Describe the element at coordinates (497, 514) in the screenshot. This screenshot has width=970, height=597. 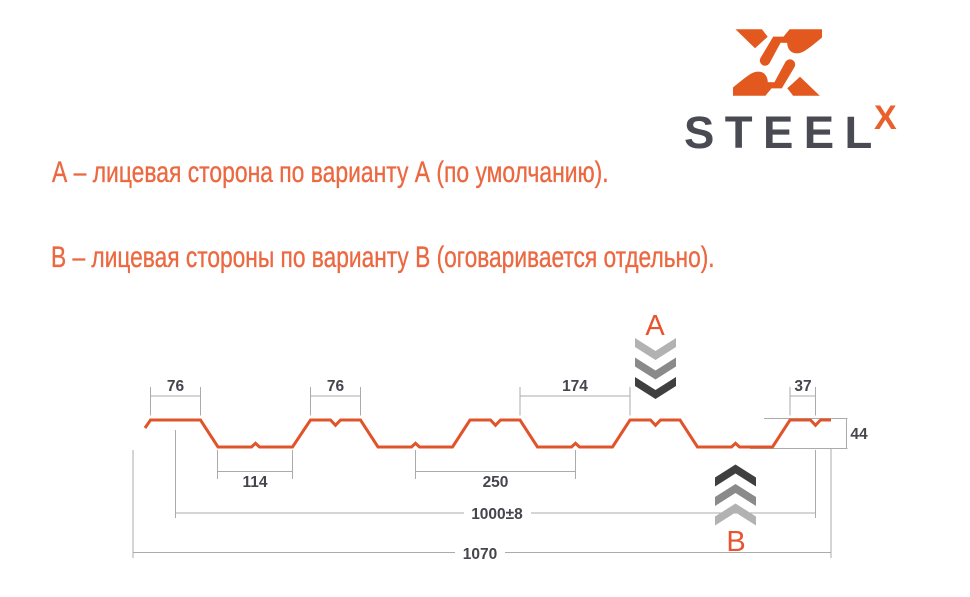
I see `svg-text: 1000±8` at that location.